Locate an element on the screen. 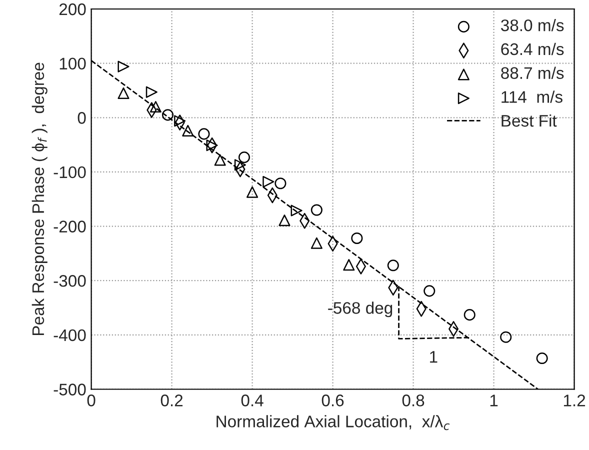 The image size is (589, 450). legend-label: 38.0 m/s is located at coordinates (532, 25).